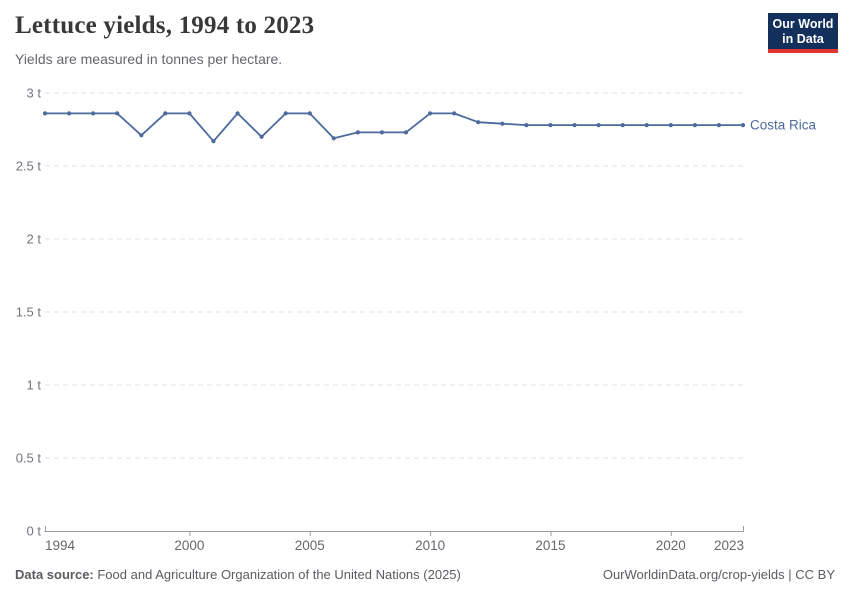 This screenshot has width=850, height=600. Describe the element at coordinates (729, 545) in the screenshot. I see `x-axis-tick-label: 2023` at that location.